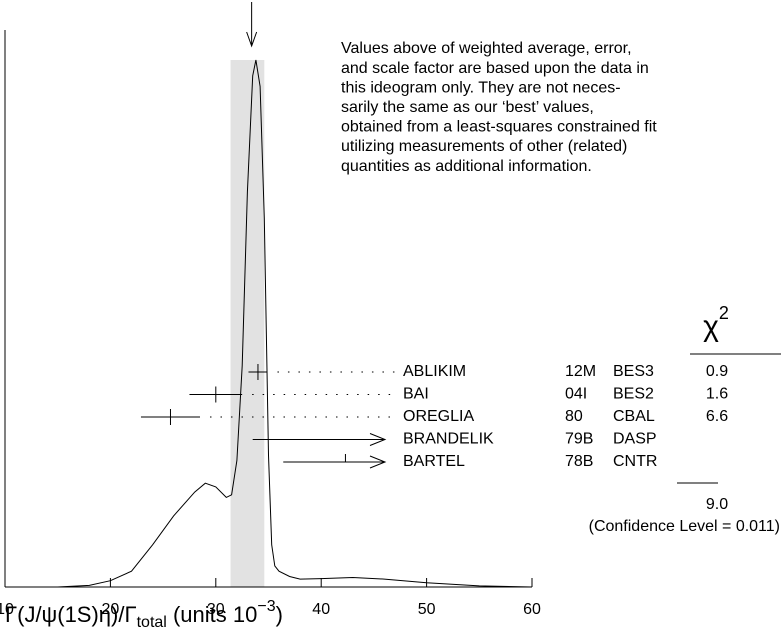 This screenshot has width=781, height=632. I want to click on measurement-year: 79B, so click(579, 439).